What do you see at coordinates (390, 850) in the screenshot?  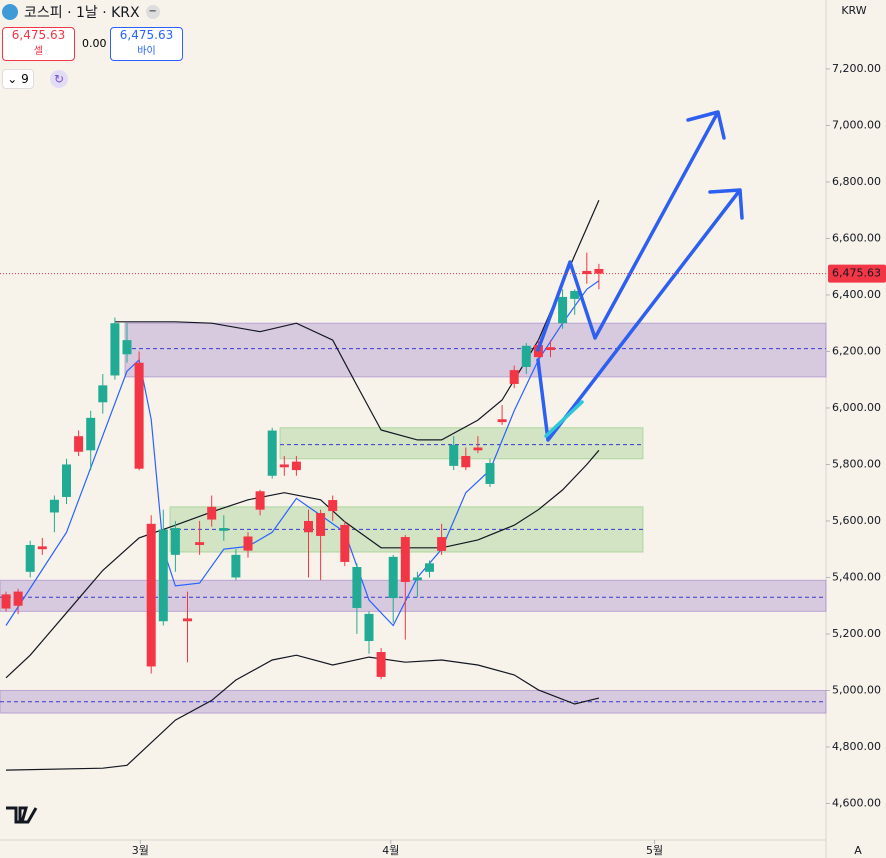 I see `x-tick-label: 4월` at bounding box center [390, 850].